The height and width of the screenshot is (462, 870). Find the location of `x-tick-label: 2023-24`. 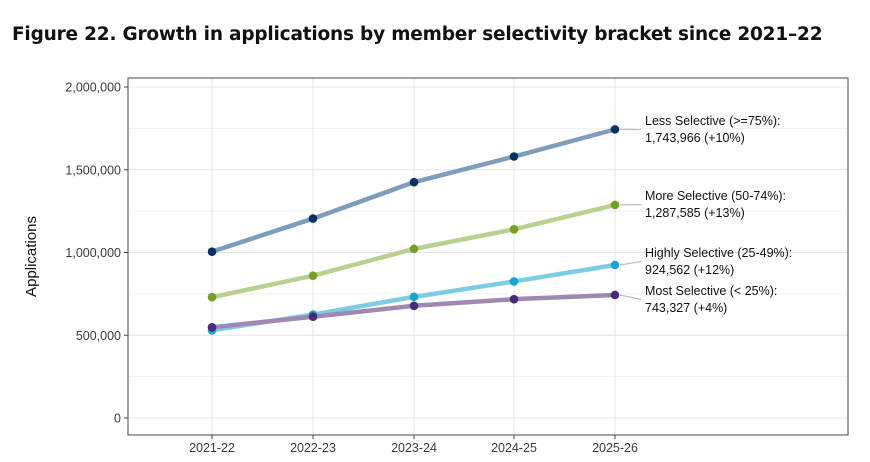

x-tick-label: 2023-24 is located at coordinates (414, 448).